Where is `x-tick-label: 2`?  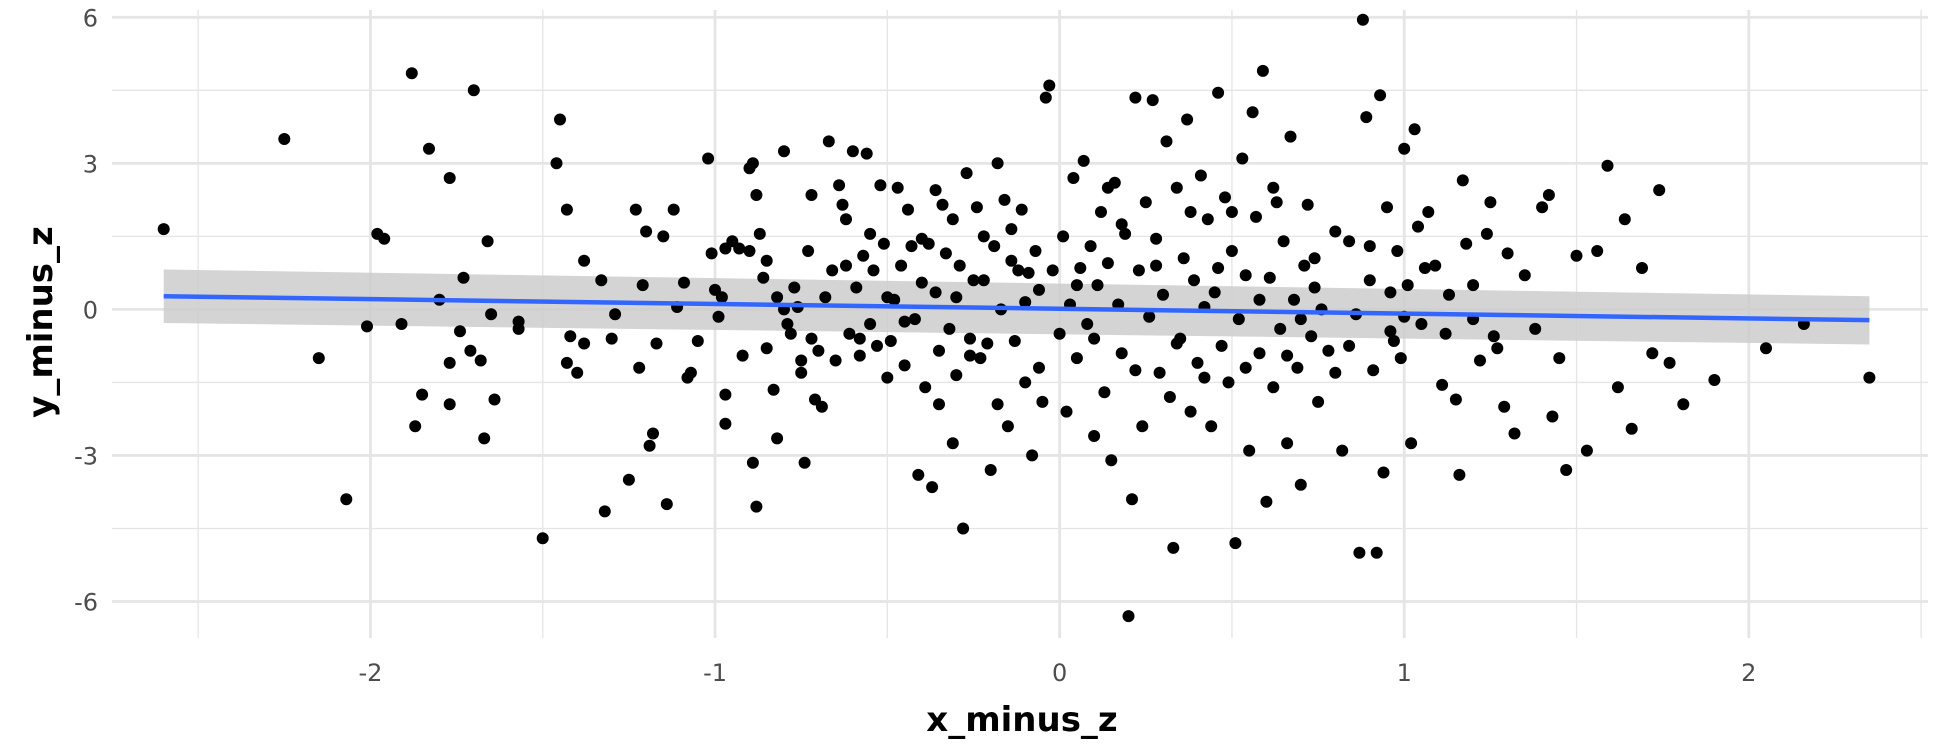
x-tick-label: 2 is located at coordinates (1748, 673).